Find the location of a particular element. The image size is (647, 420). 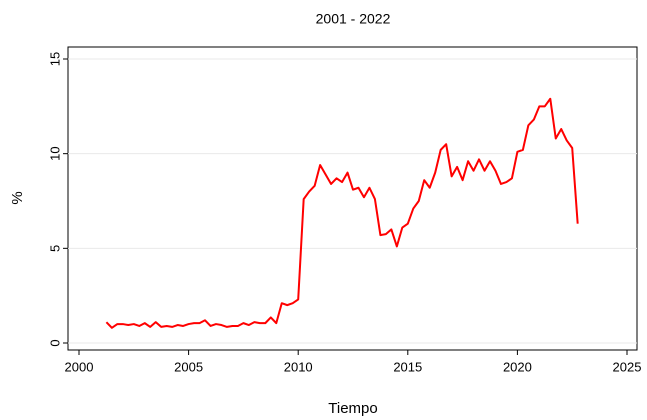

x-tick-label: 2010 is located at coordinates (298, 366).